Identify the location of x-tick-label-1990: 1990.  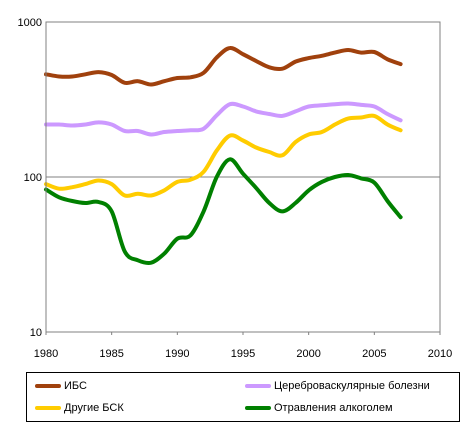
(177, 354).